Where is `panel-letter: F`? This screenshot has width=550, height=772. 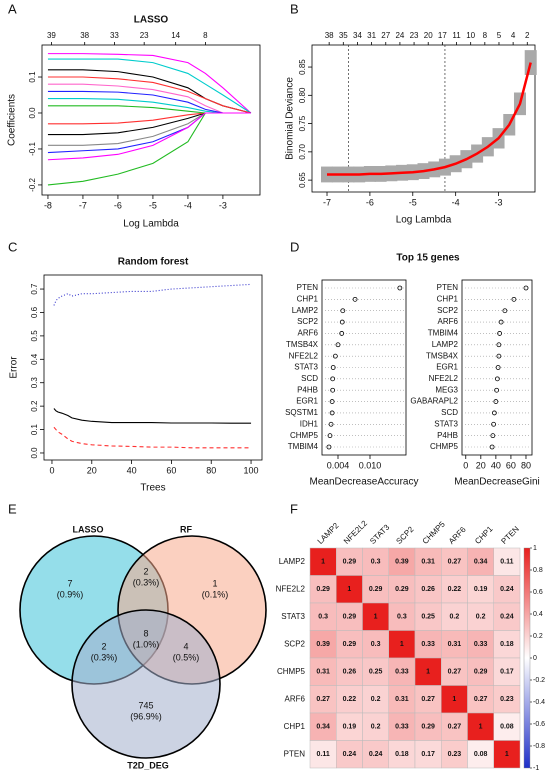
panel-letter: F is located at coordinates (294, 508).